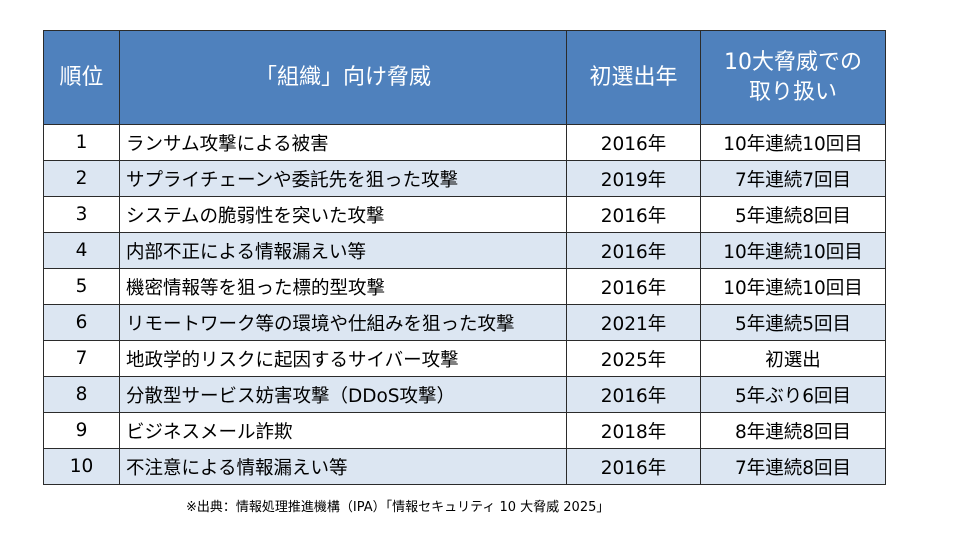 Image resolution: width=960 pixels, height=540 pixels. What do you see at coordinates (343, 178) in the screenshot?
I see `threat-cell: サプライチェーンや委託先を狙った攻撃` at bounding box center [343, 178].